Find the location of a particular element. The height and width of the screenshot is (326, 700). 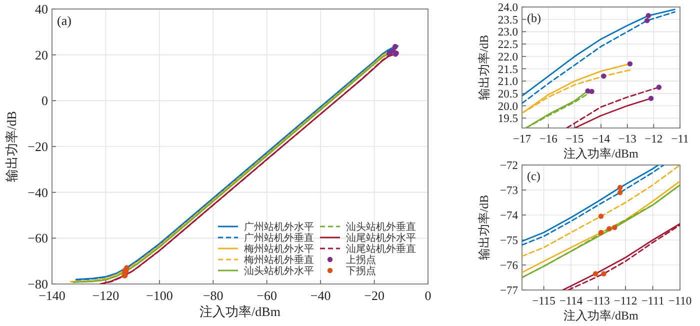

y-tick-label: −40 is located at coordinates (38, 192).